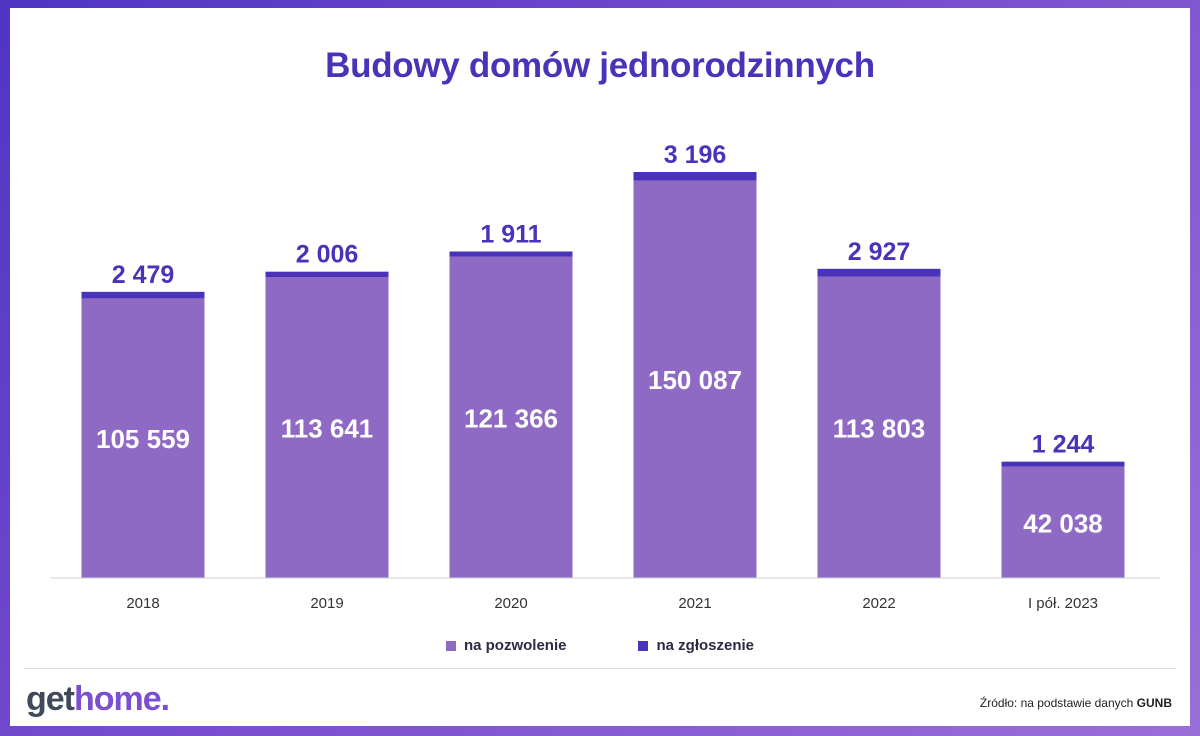 The image size is (1200, 736). I want to click on source-note: Źródło: na podstawie danych GUNB, so click(1076, 703).